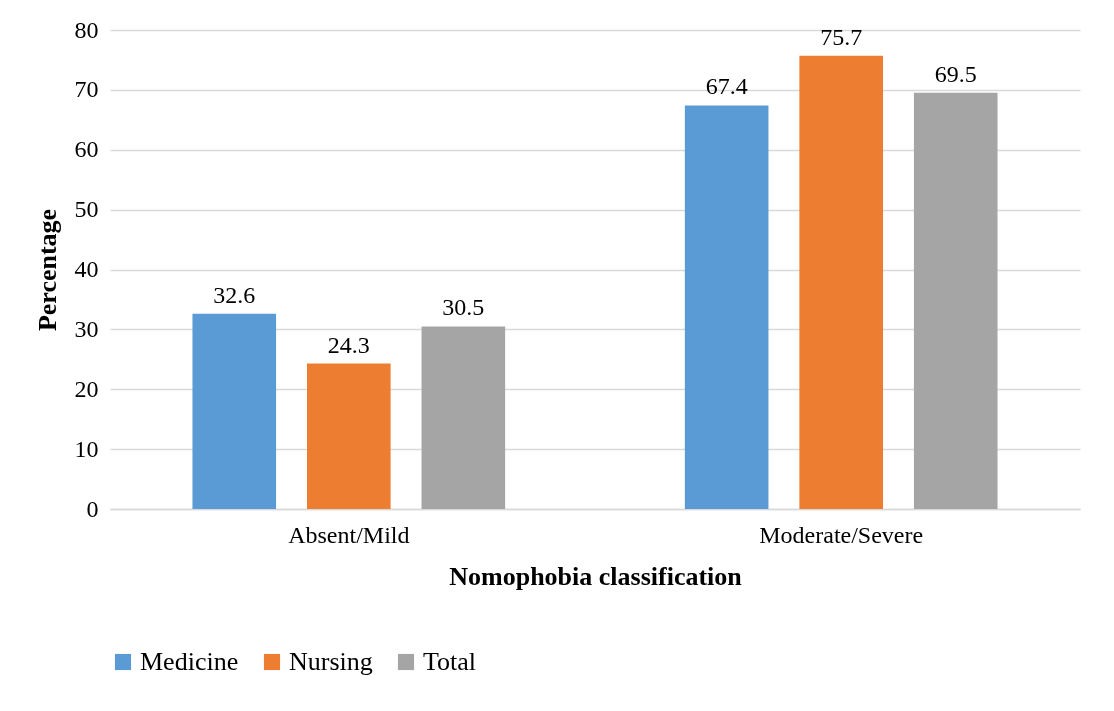 The height and width of the screenshot is (711, 1114). What do you see at coordinates (234, 294) in the screenshot?
I see `data-label: 32.6` at bounding box center [234, 294].